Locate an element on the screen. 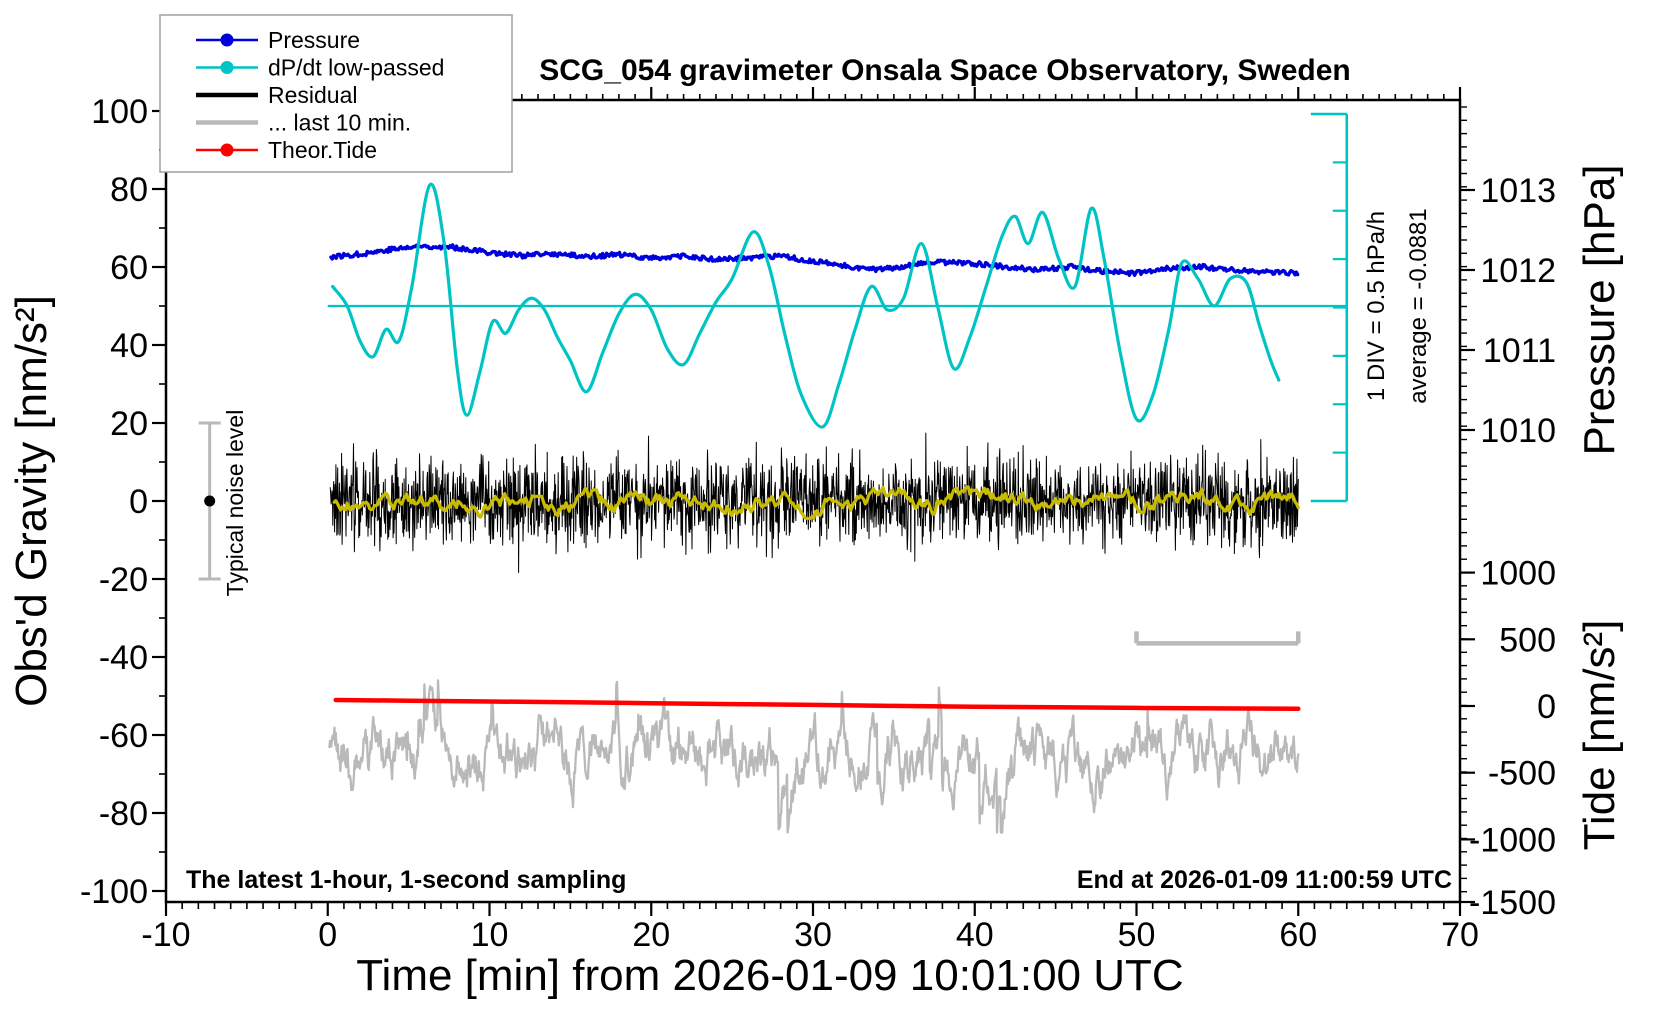 The height and width of the screenshot is (1020, 1660). sampling-note: The latest 1-hour, 1-second sampling is located at coordinates (406, 880).